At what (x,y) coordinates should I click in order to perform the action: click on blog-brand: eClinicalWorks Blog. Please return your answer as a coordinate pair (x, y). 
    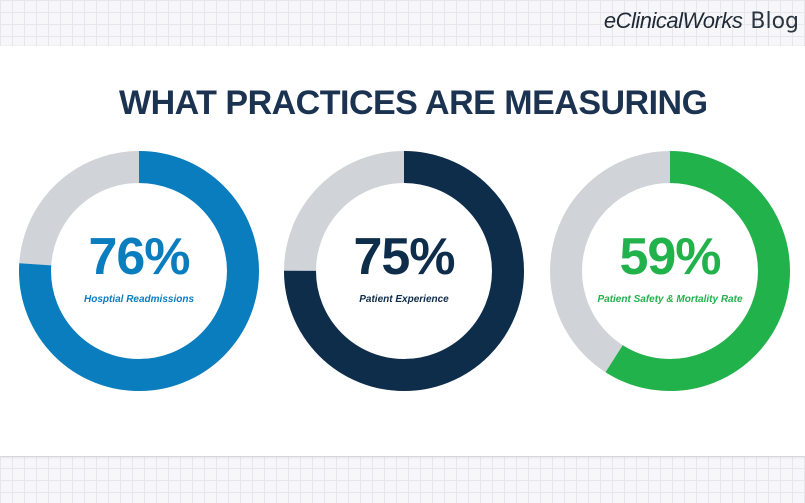
    Looking at the image, I should click on (701, 21).